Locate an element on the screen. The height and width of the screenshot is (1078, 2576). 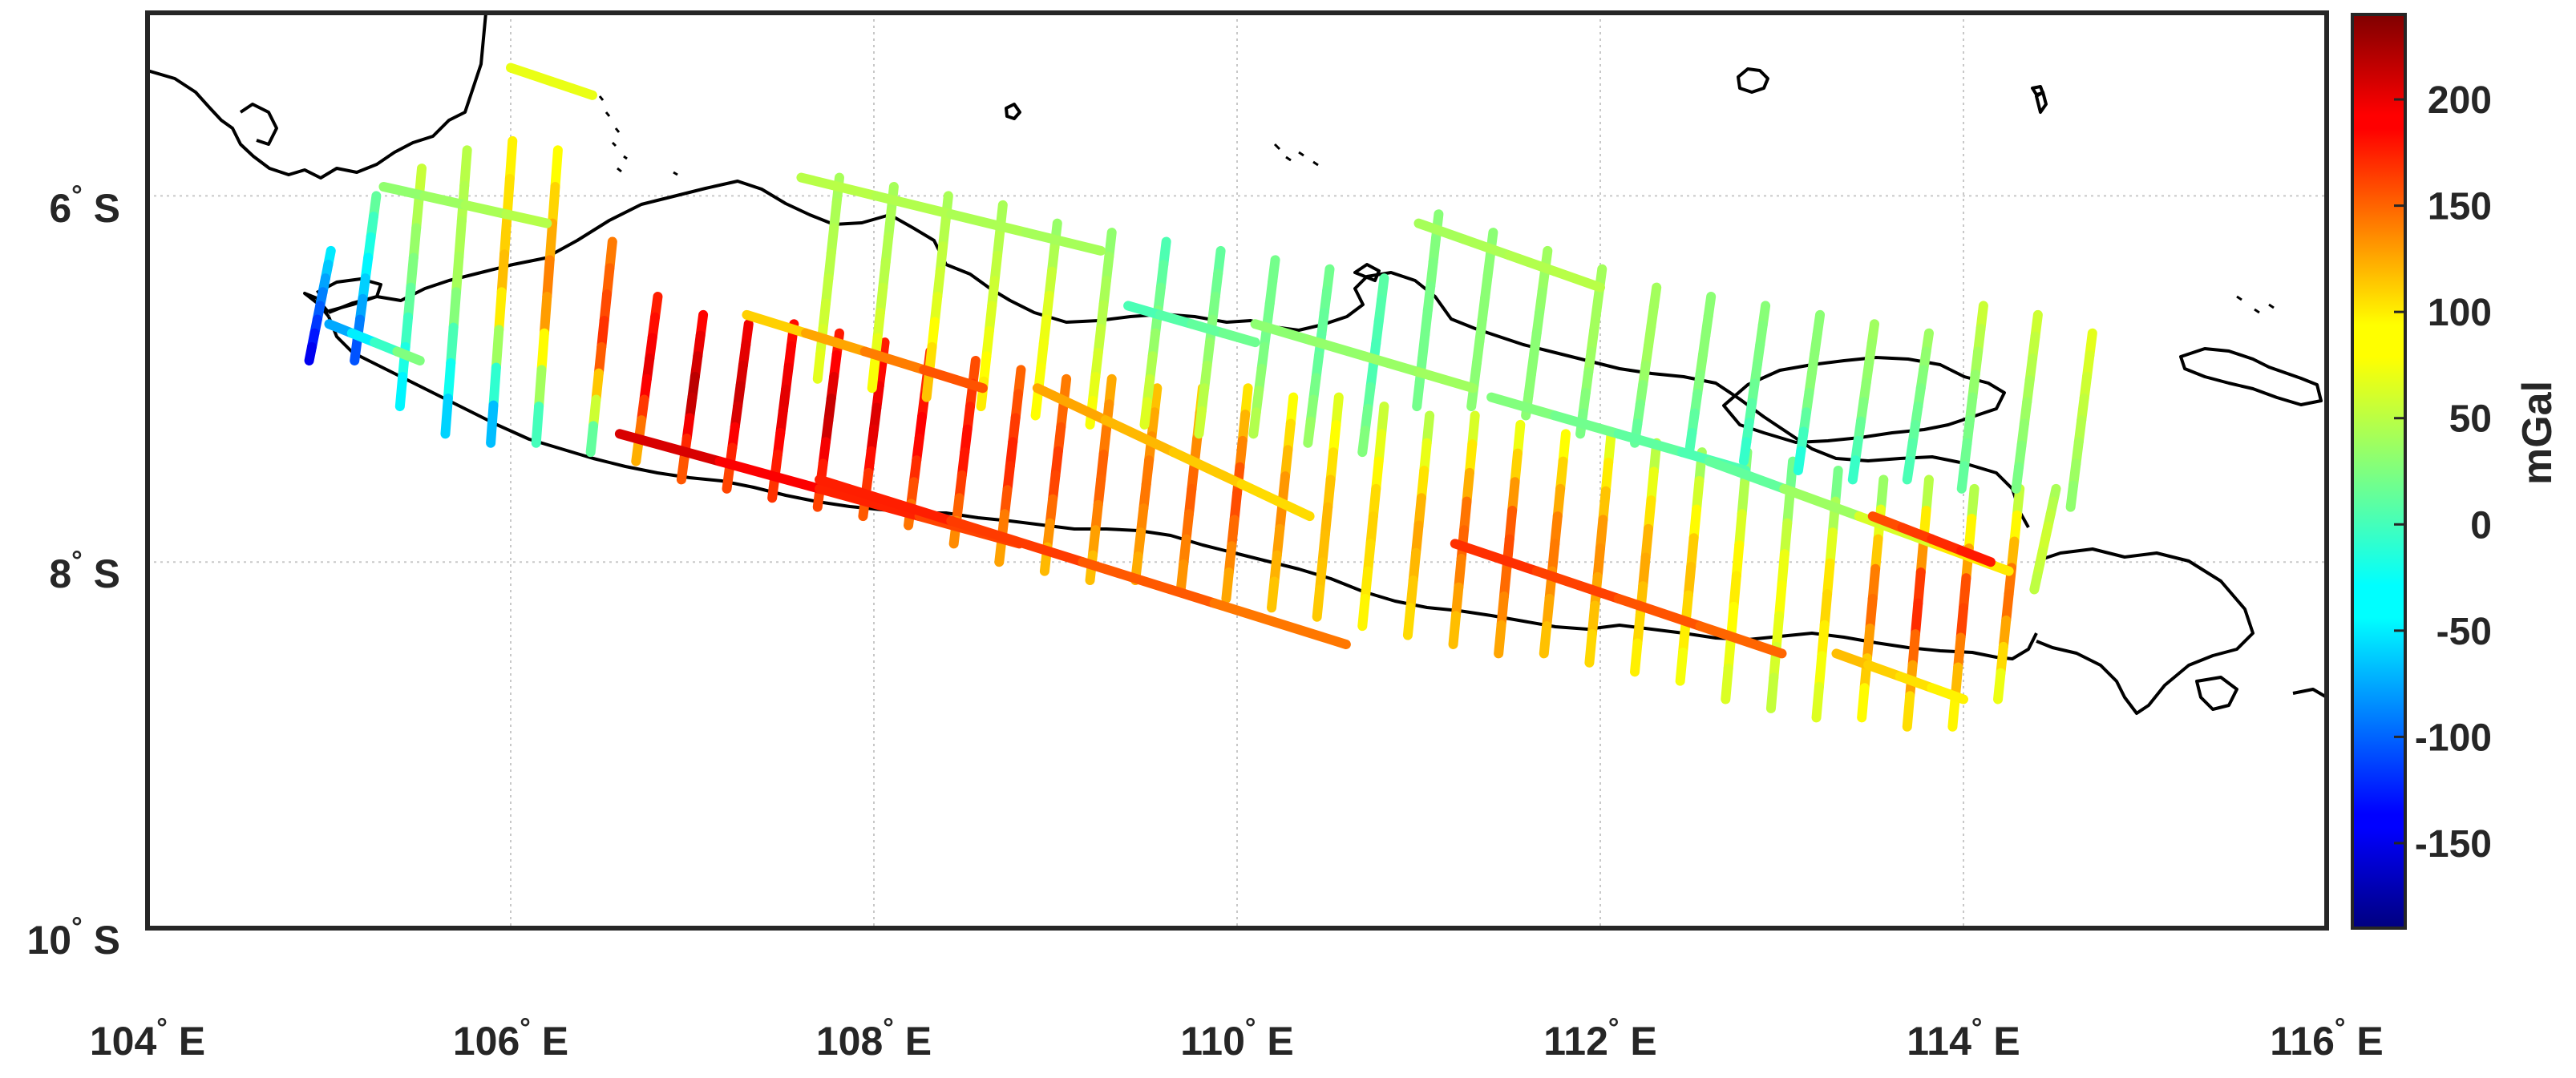
colorbar-ticks: 200 150 100 50 0 -50 -100 -150 is located at coordinates (2443, 473).